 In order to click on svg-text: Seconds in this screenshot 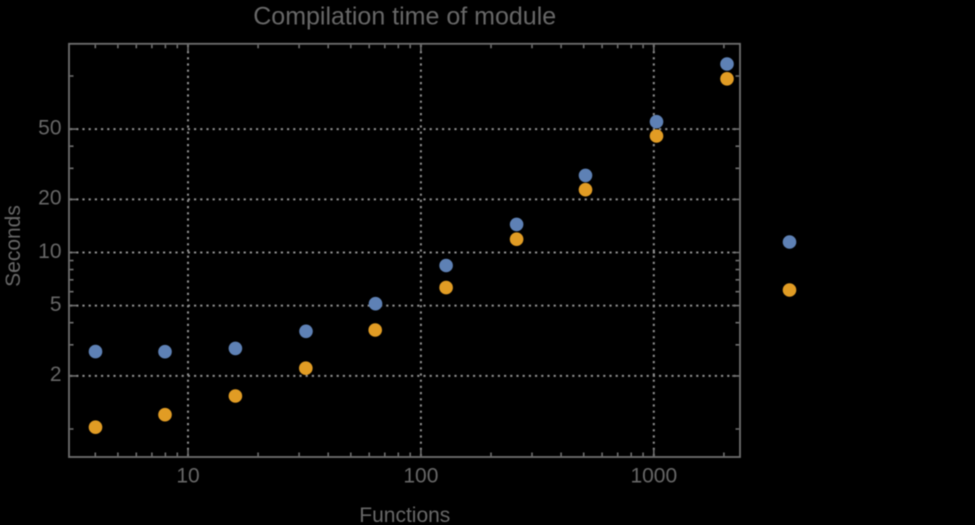, I will do `click(13, 246)`.